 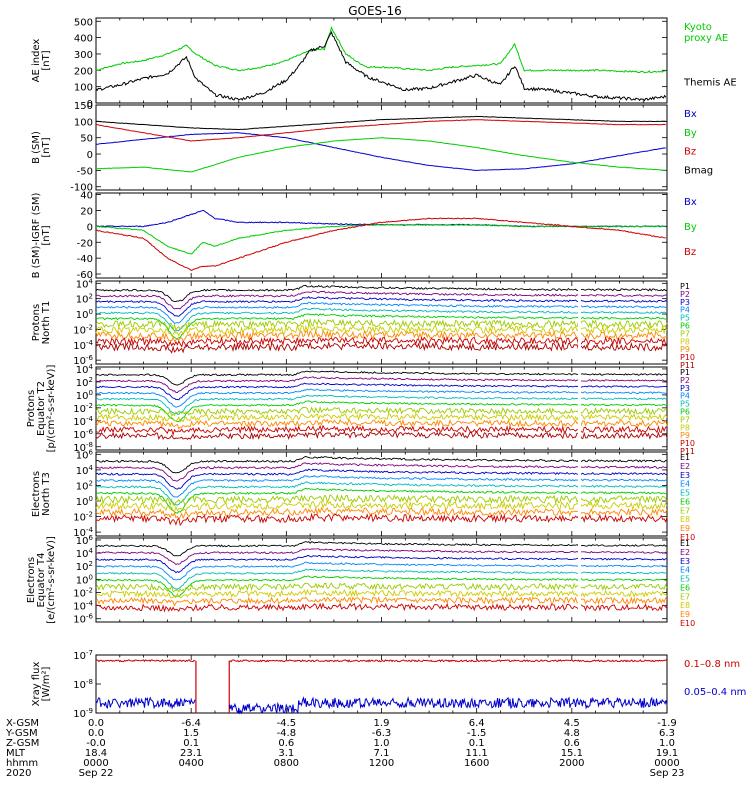 What do you see at coordinates (85, 243) in the screenshot?
I see `y-tick-label: -20` at bounding box center [85, 243].